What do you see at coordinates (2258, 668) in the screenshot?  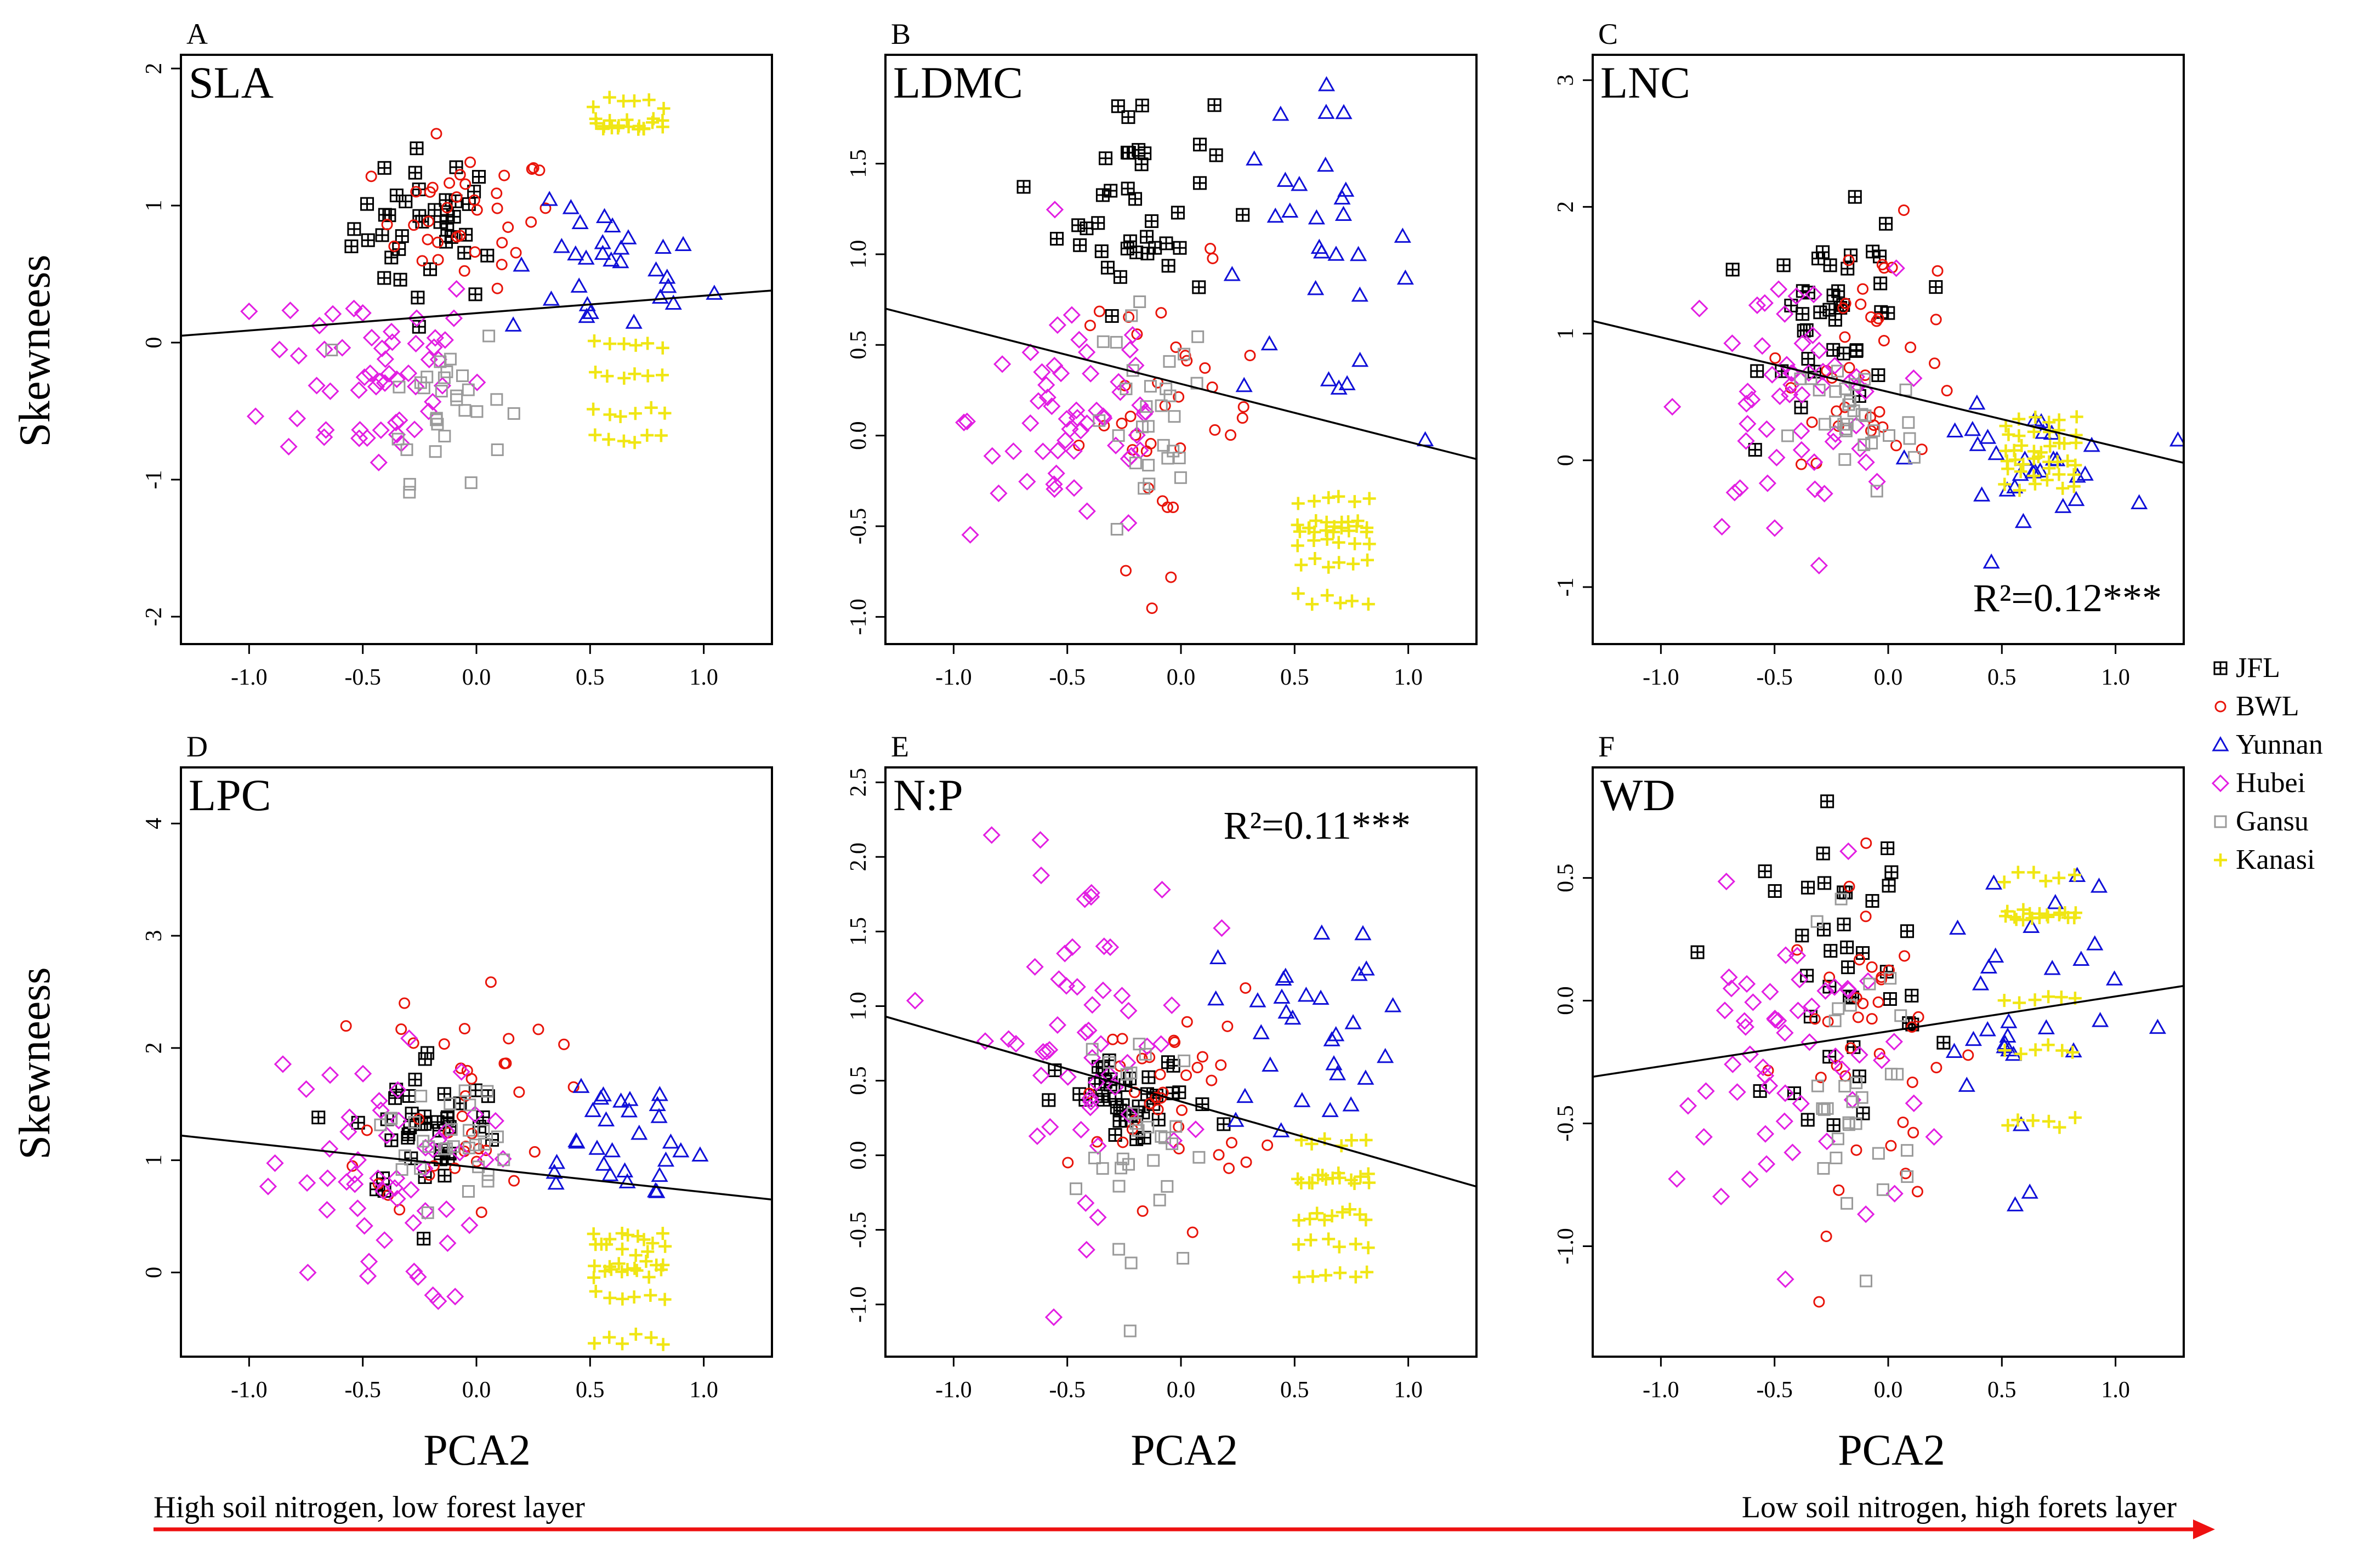 I see `legend-label-jfl: JFL` at bounding box center [2258, 668].